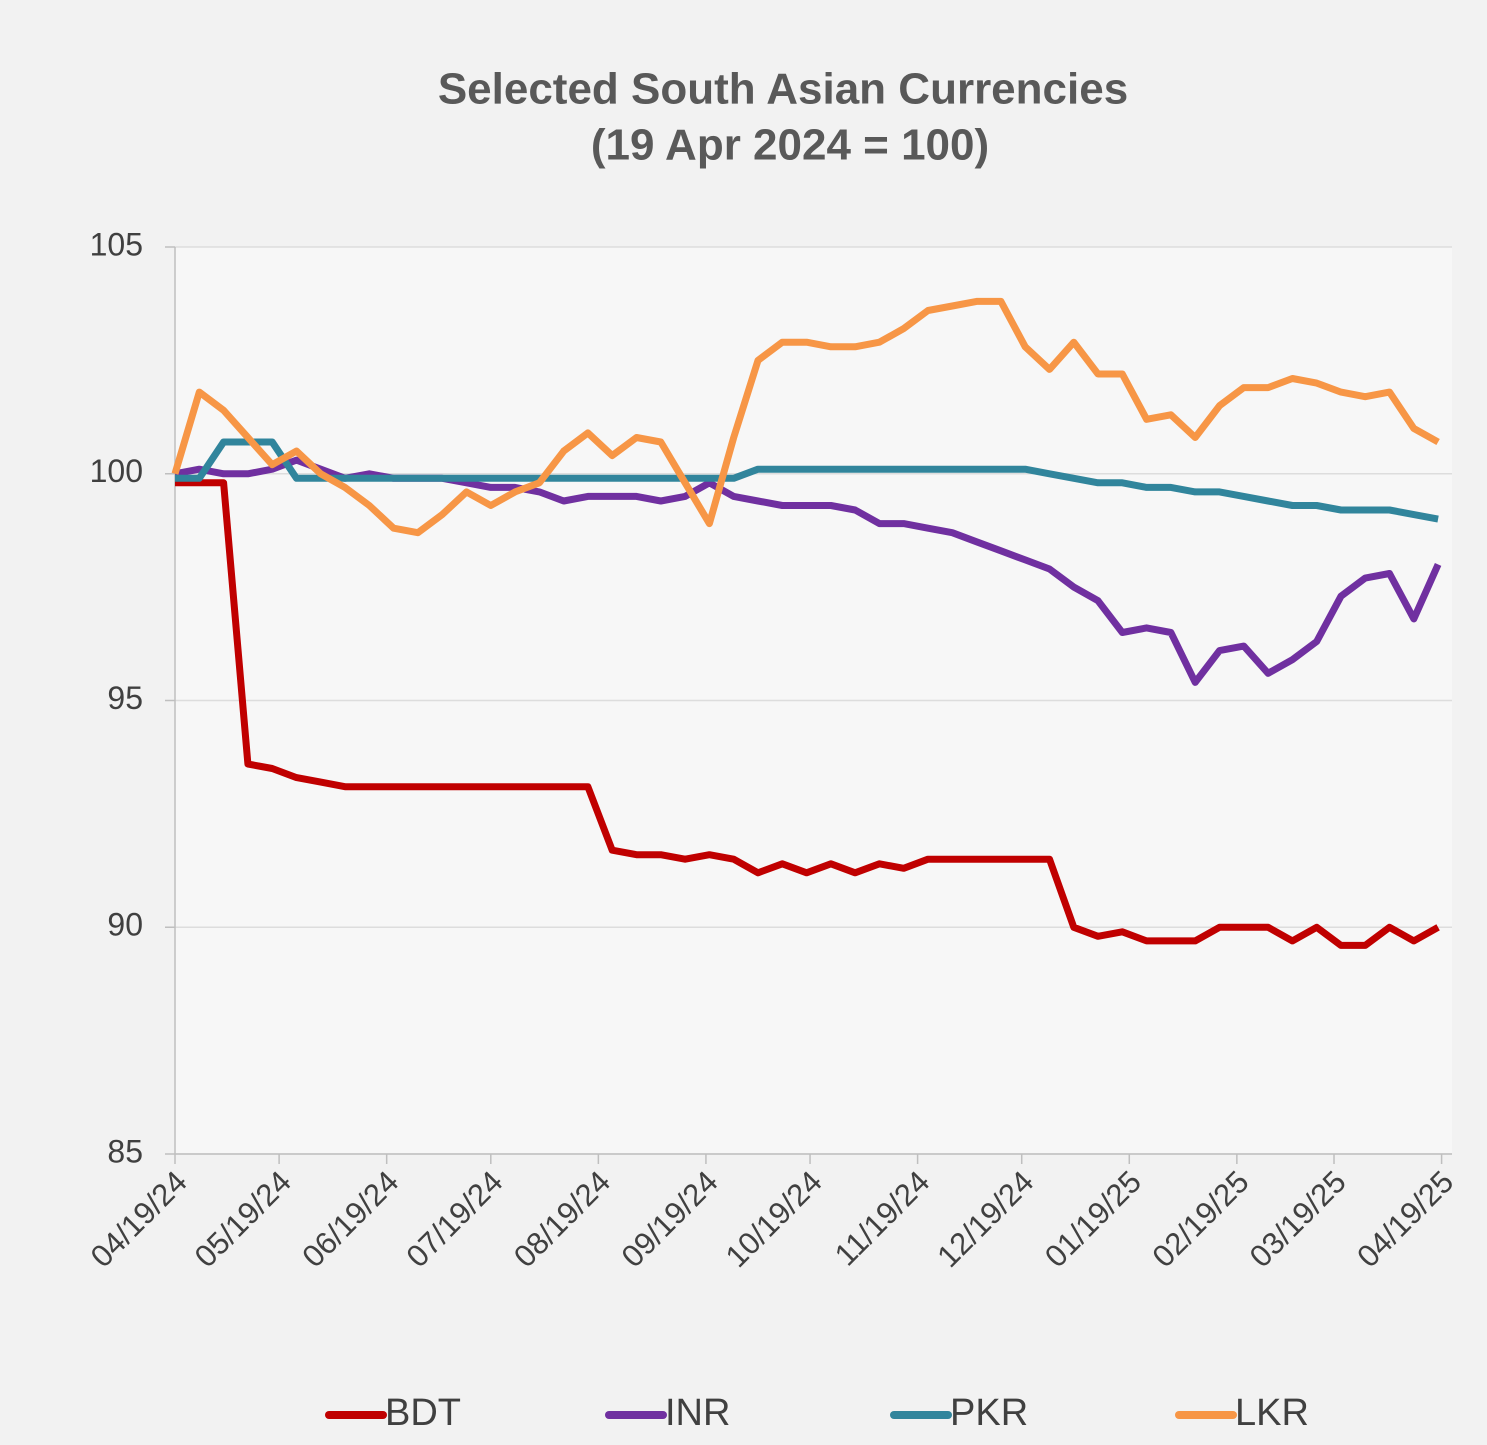 The image size is (1487, 1445). What do you see at coordinates (243, 1219) in the screenshot?
I see `x-tick-label: 05/19/24` at bounding box center [243, 1219].